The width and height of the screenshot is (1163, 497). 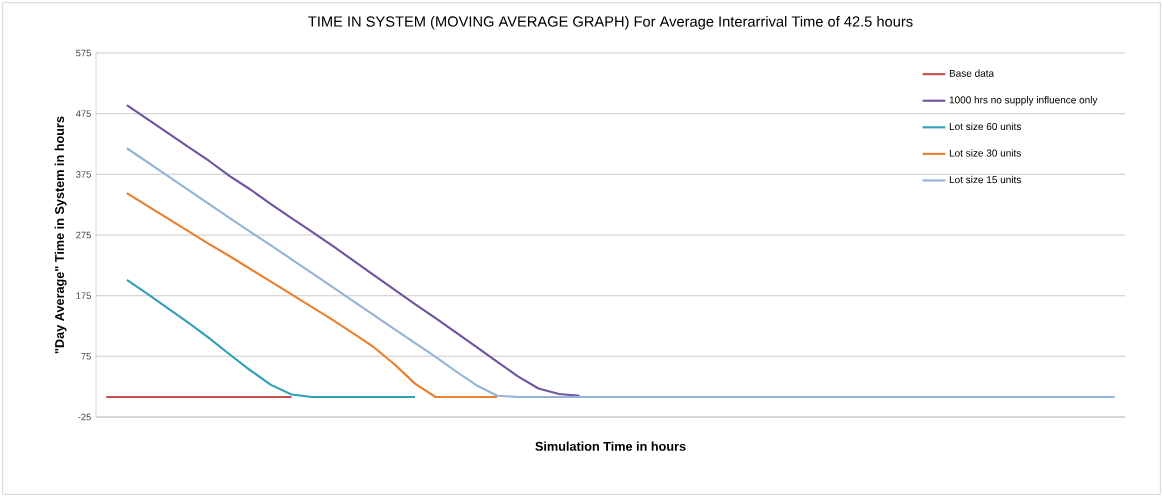 I want to click on y-tick-label: 275, so click(x=83, y=235).